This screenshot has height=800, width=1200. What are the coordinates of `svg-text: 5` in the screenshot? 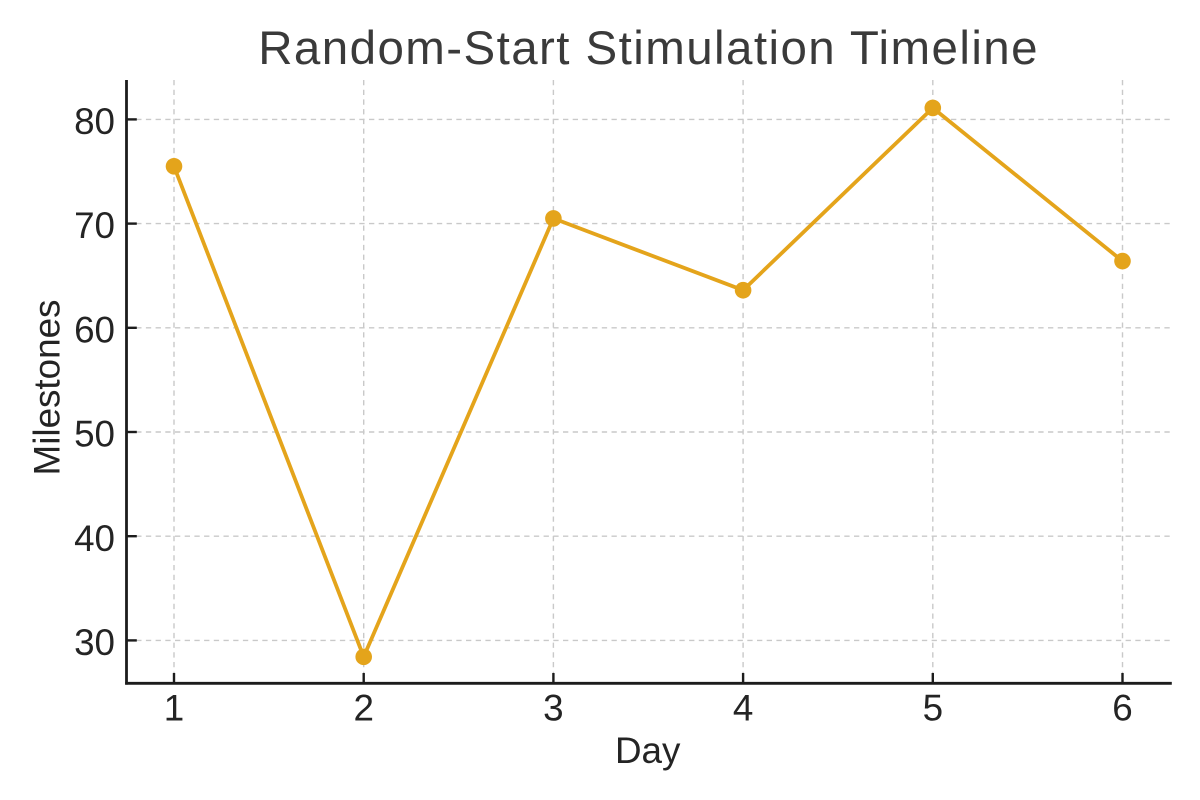 It's located at (933, 708).